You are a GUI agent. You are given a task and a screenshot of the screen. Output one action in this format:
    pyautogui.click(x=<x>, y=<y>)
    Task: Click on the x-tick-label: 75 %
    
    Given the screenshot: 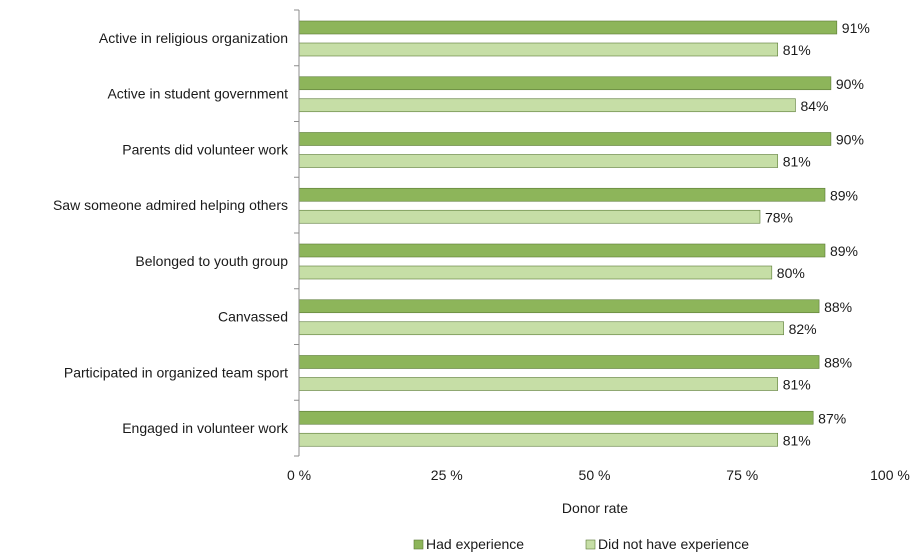 What is the action you would take?
    pyautogui.click(x=742, y=475)
    